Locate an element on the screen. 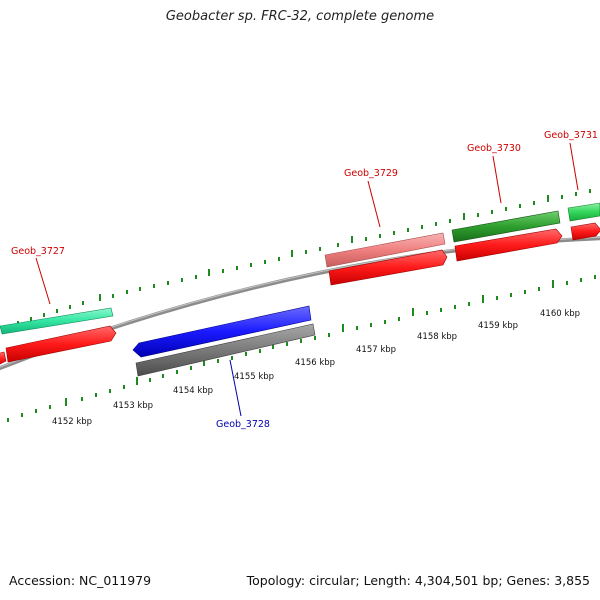  gene-label-geob-3730: Geob_3730 is located at coordinates (494, 148).